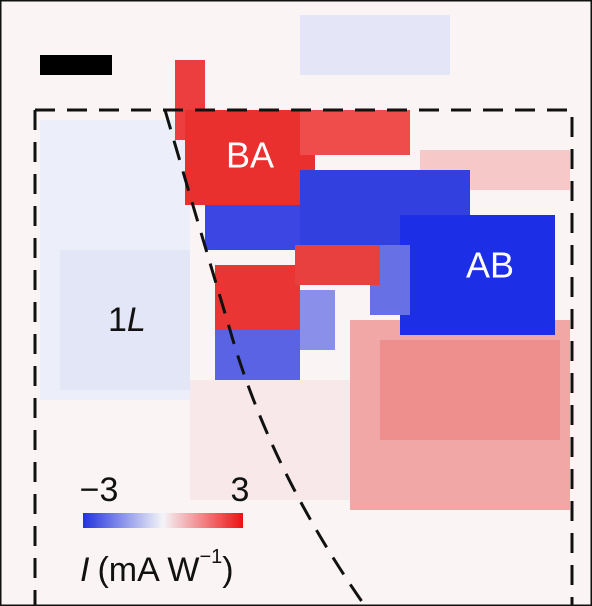 The width and height of the screenshot is (592, 606). What do you see at coordinates (210, 557) in the screenshot?
I see `title-exponent: −1` at bounding box center [210, 557].